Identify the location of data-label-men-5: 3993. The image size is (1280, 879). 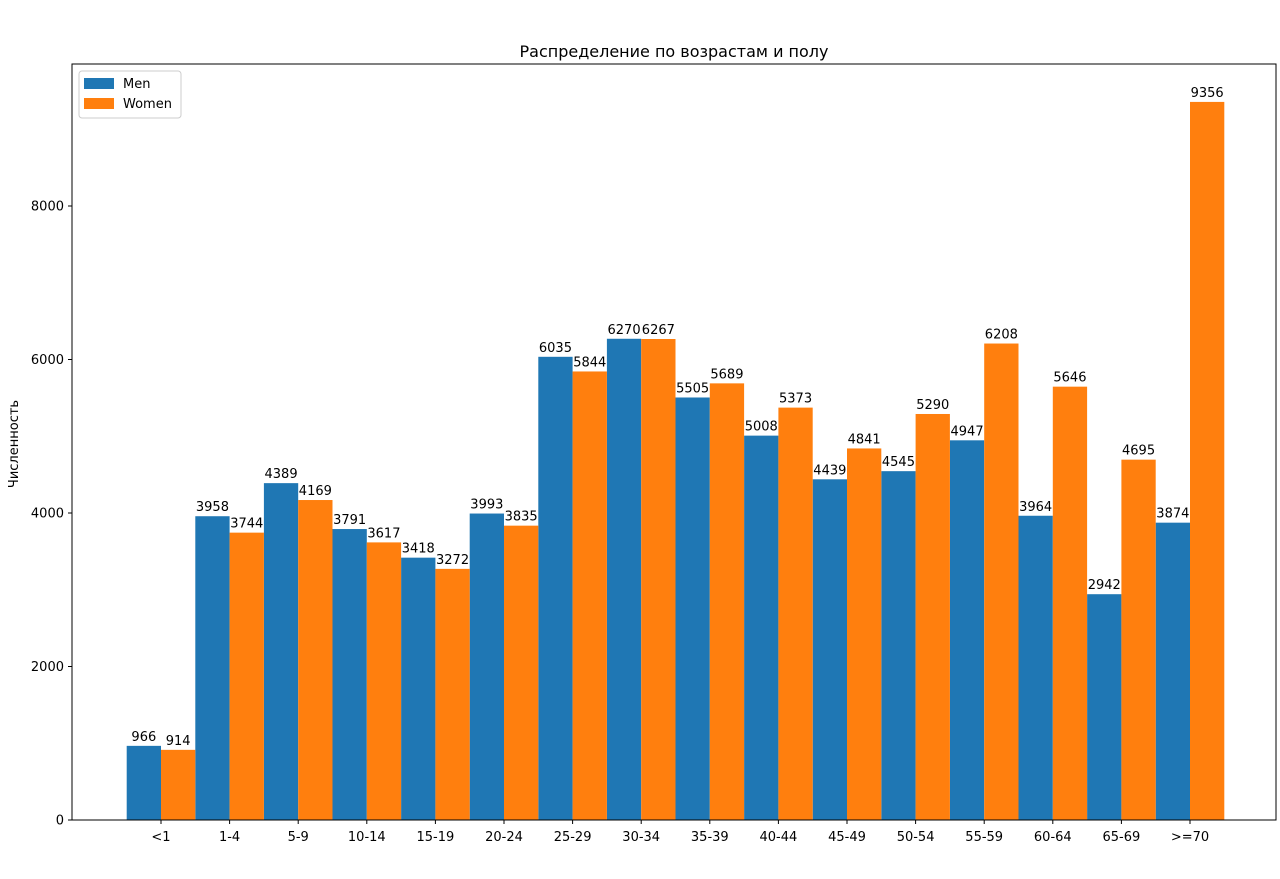
(486, 505).